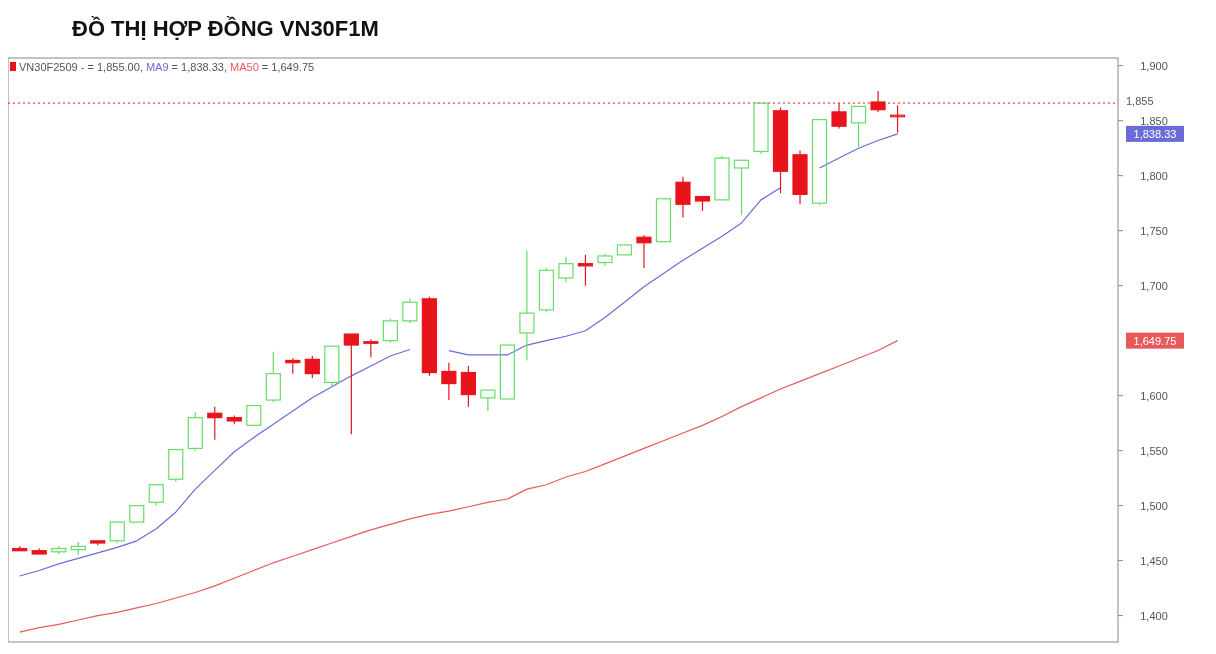  What do you see at coordinates (111, 67) in the screenshot?
I see `annotation: - = 1,855.00,` at bounding box center [111, 67].